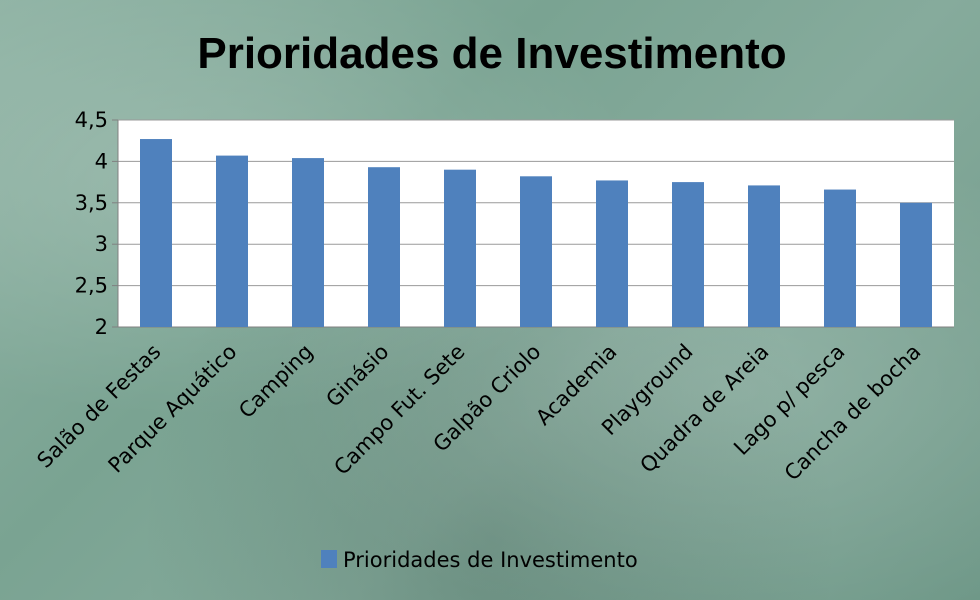  I want to click on y-tick-label: 3,5, so click(91, 203).